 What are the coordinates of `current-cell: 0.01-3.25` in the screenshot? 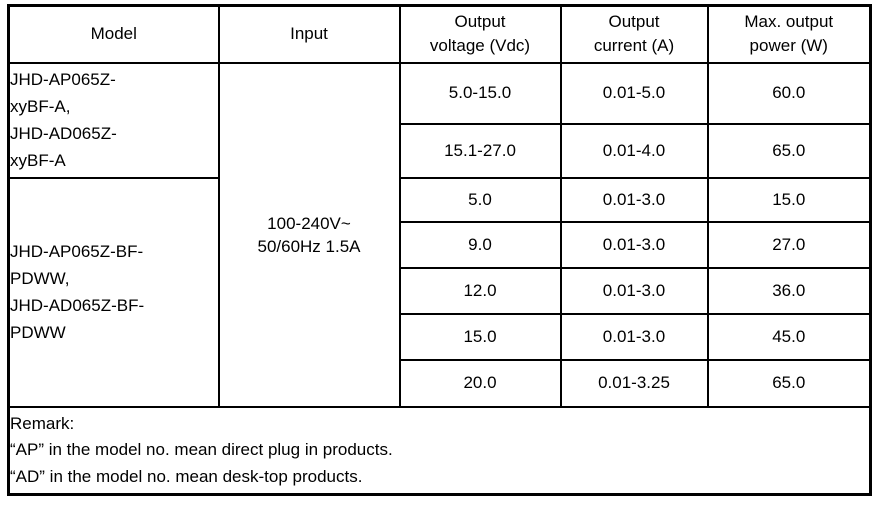 It's located at (634, 383).